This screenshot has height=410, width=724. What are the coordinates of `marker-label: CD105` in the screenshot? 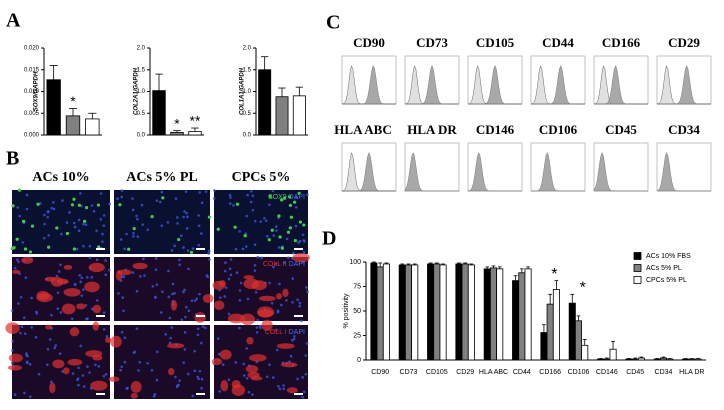 It's located at (495, 42).